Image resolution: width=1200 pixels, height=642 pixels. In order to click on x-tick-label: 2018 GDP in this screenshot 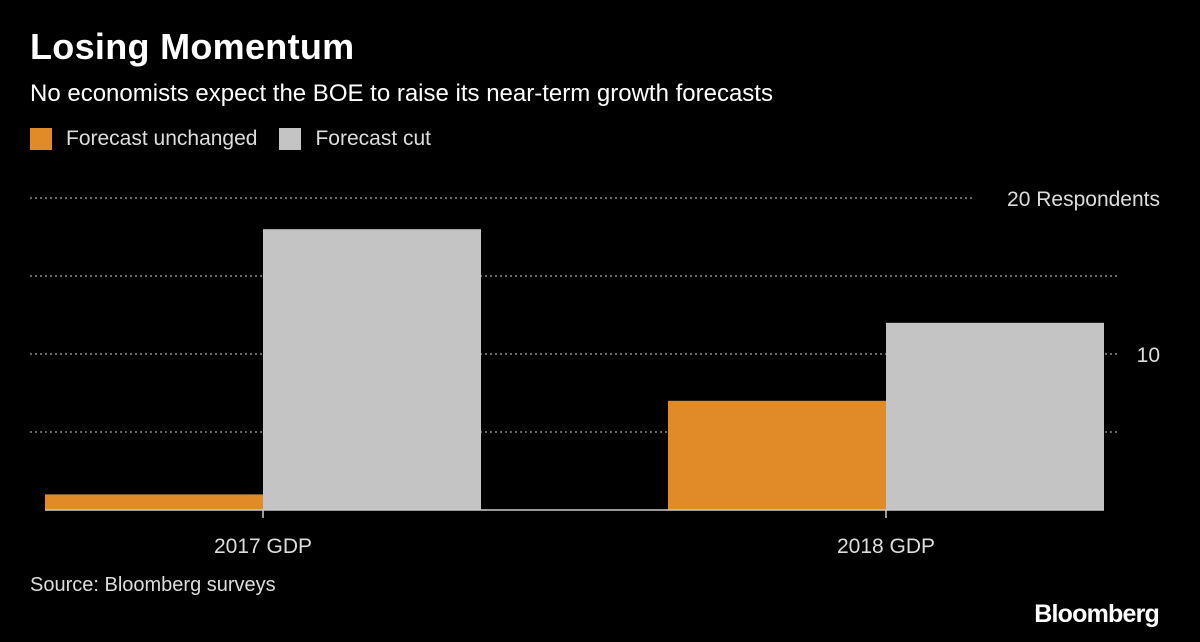, I will do `click(886, 546)`.